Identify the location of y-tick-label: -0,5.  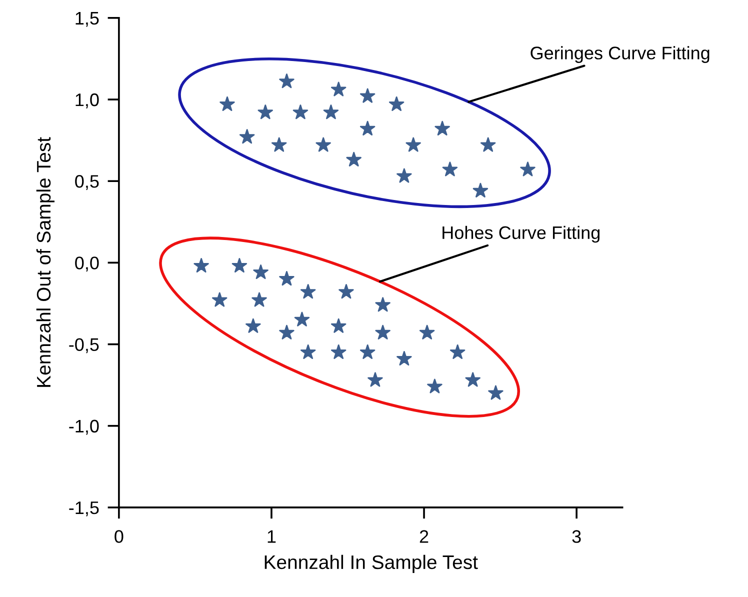
(84, 346).